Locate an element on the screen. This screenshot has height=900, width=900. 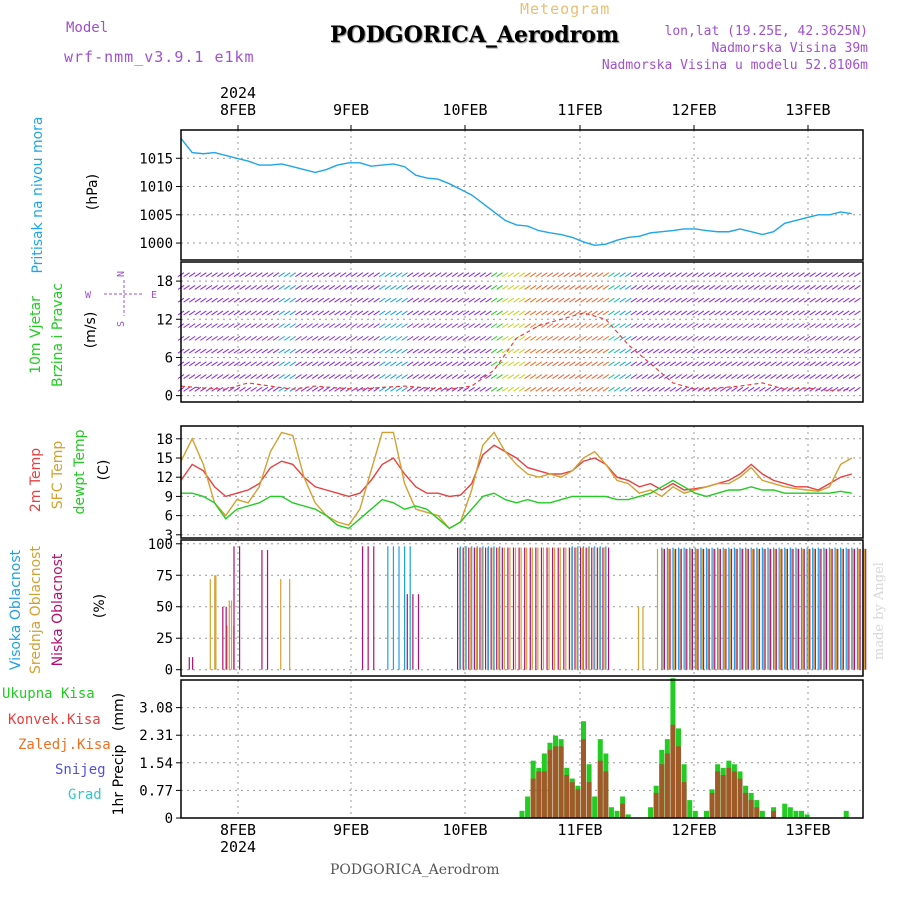
precip-ytick-label-0: 0 is located at coordinates (169, 819).